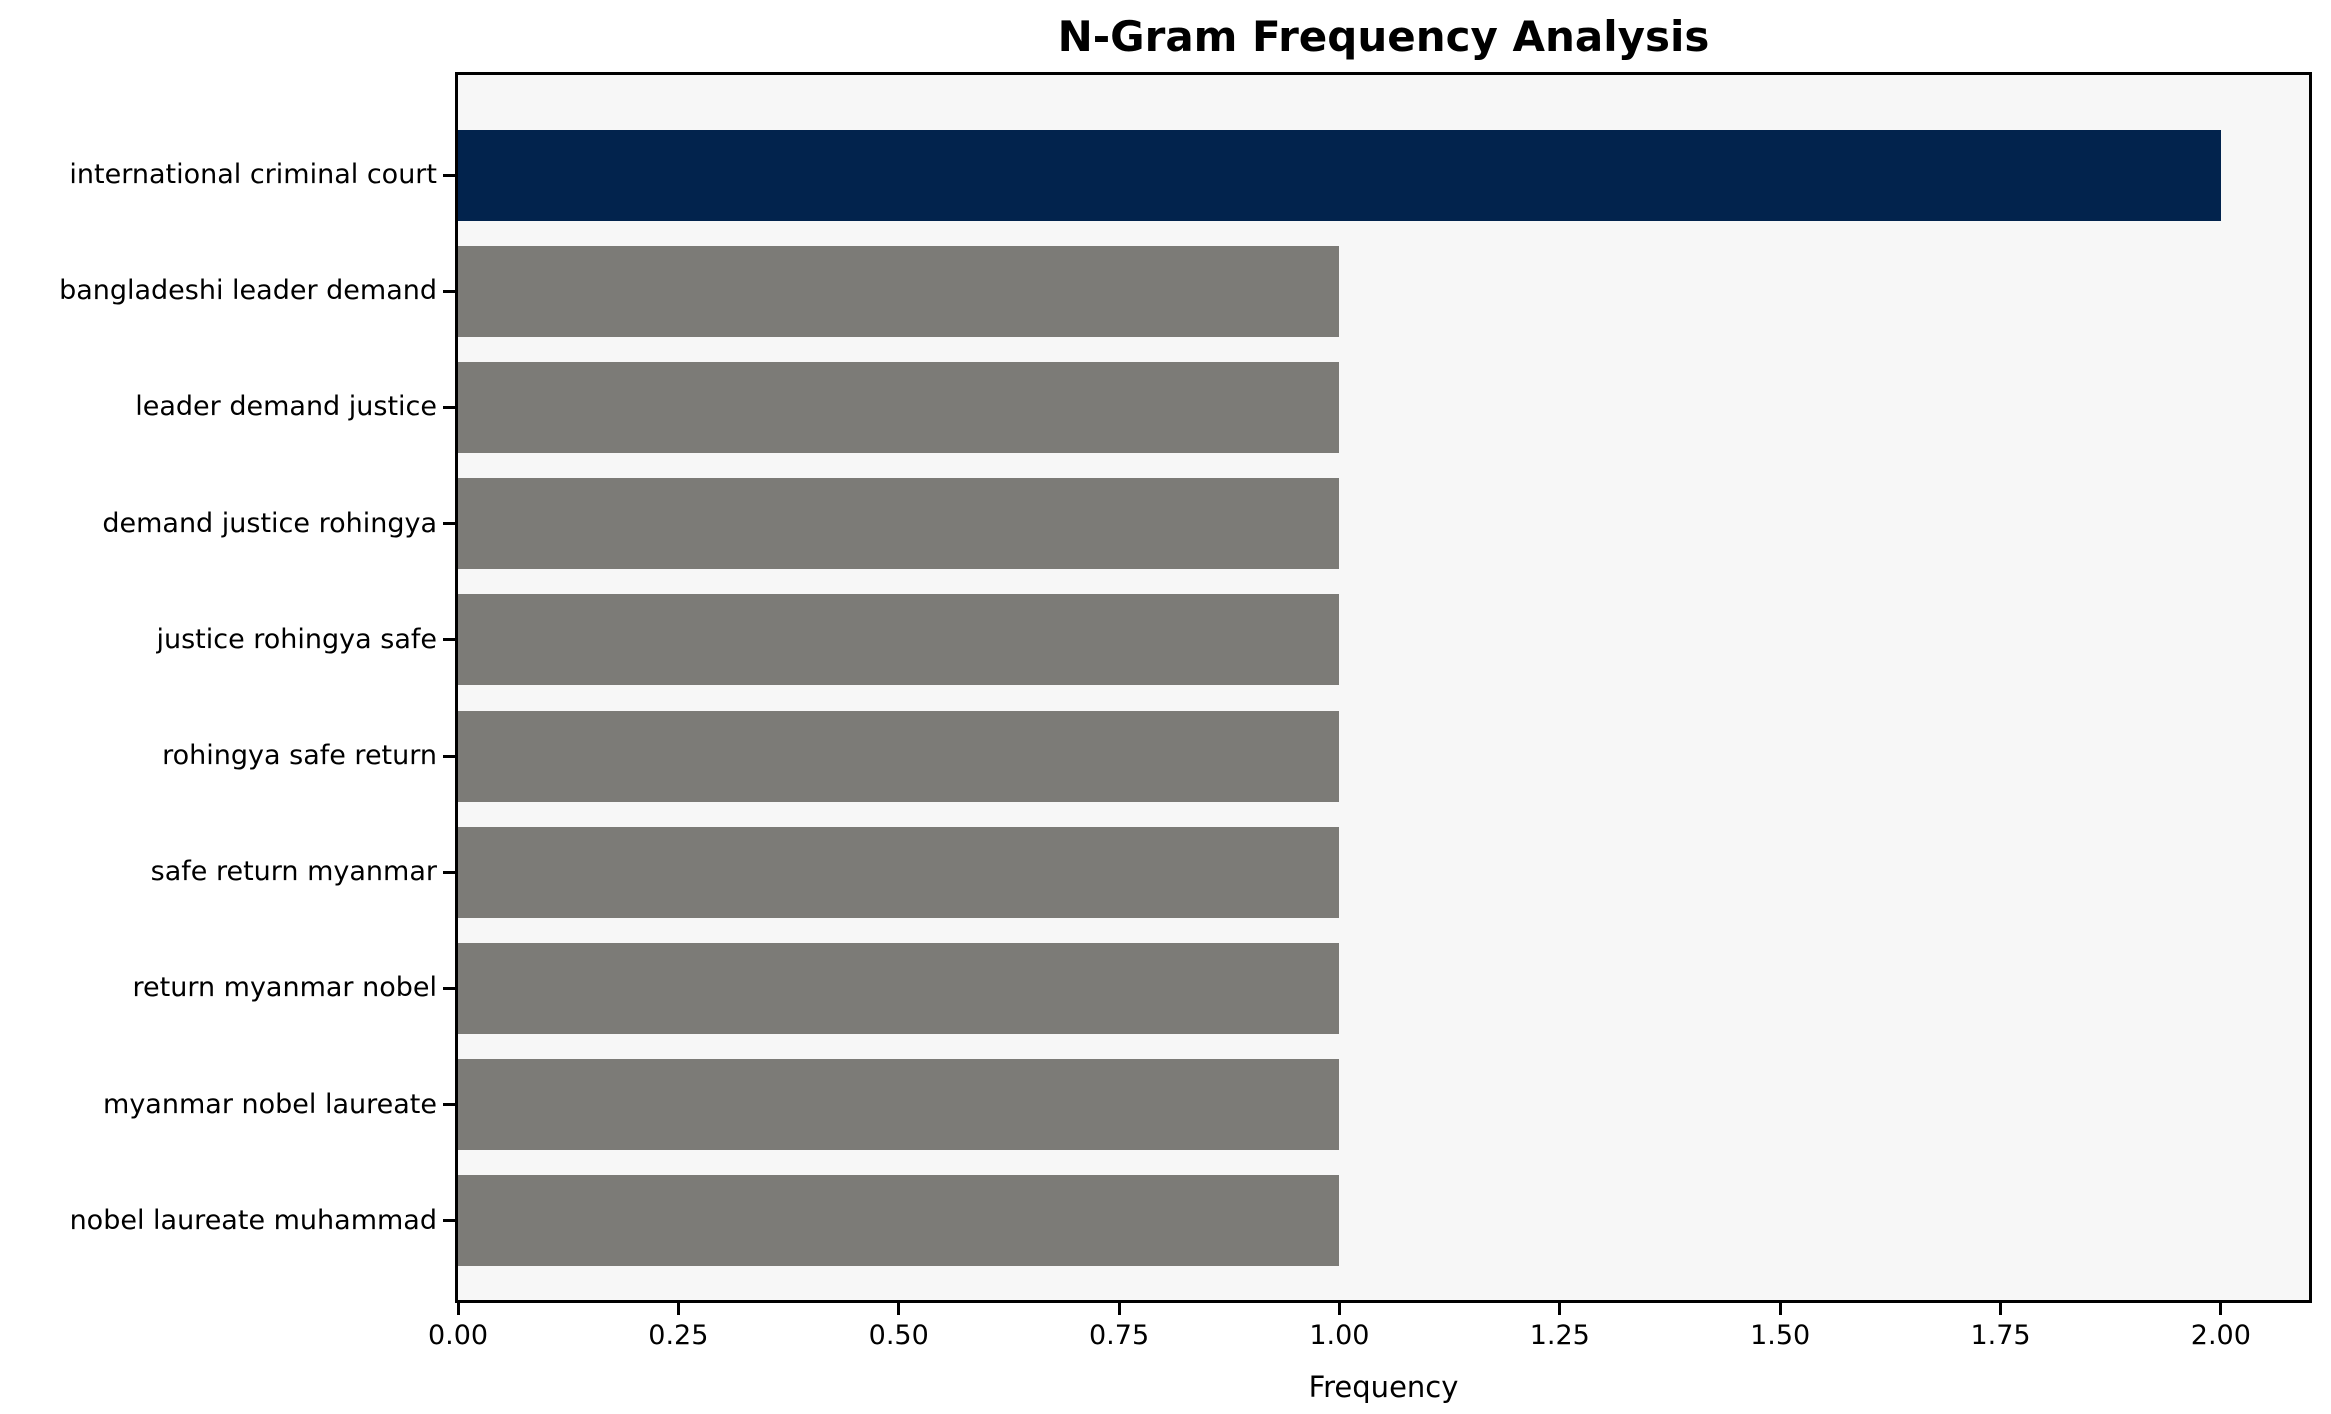 The image size is (2331, 1414). What do you see at coordinates (1339, 1335) in the screenshot?
I see `x-tick-label: 1.00` at bounding box center [1339, 1335].